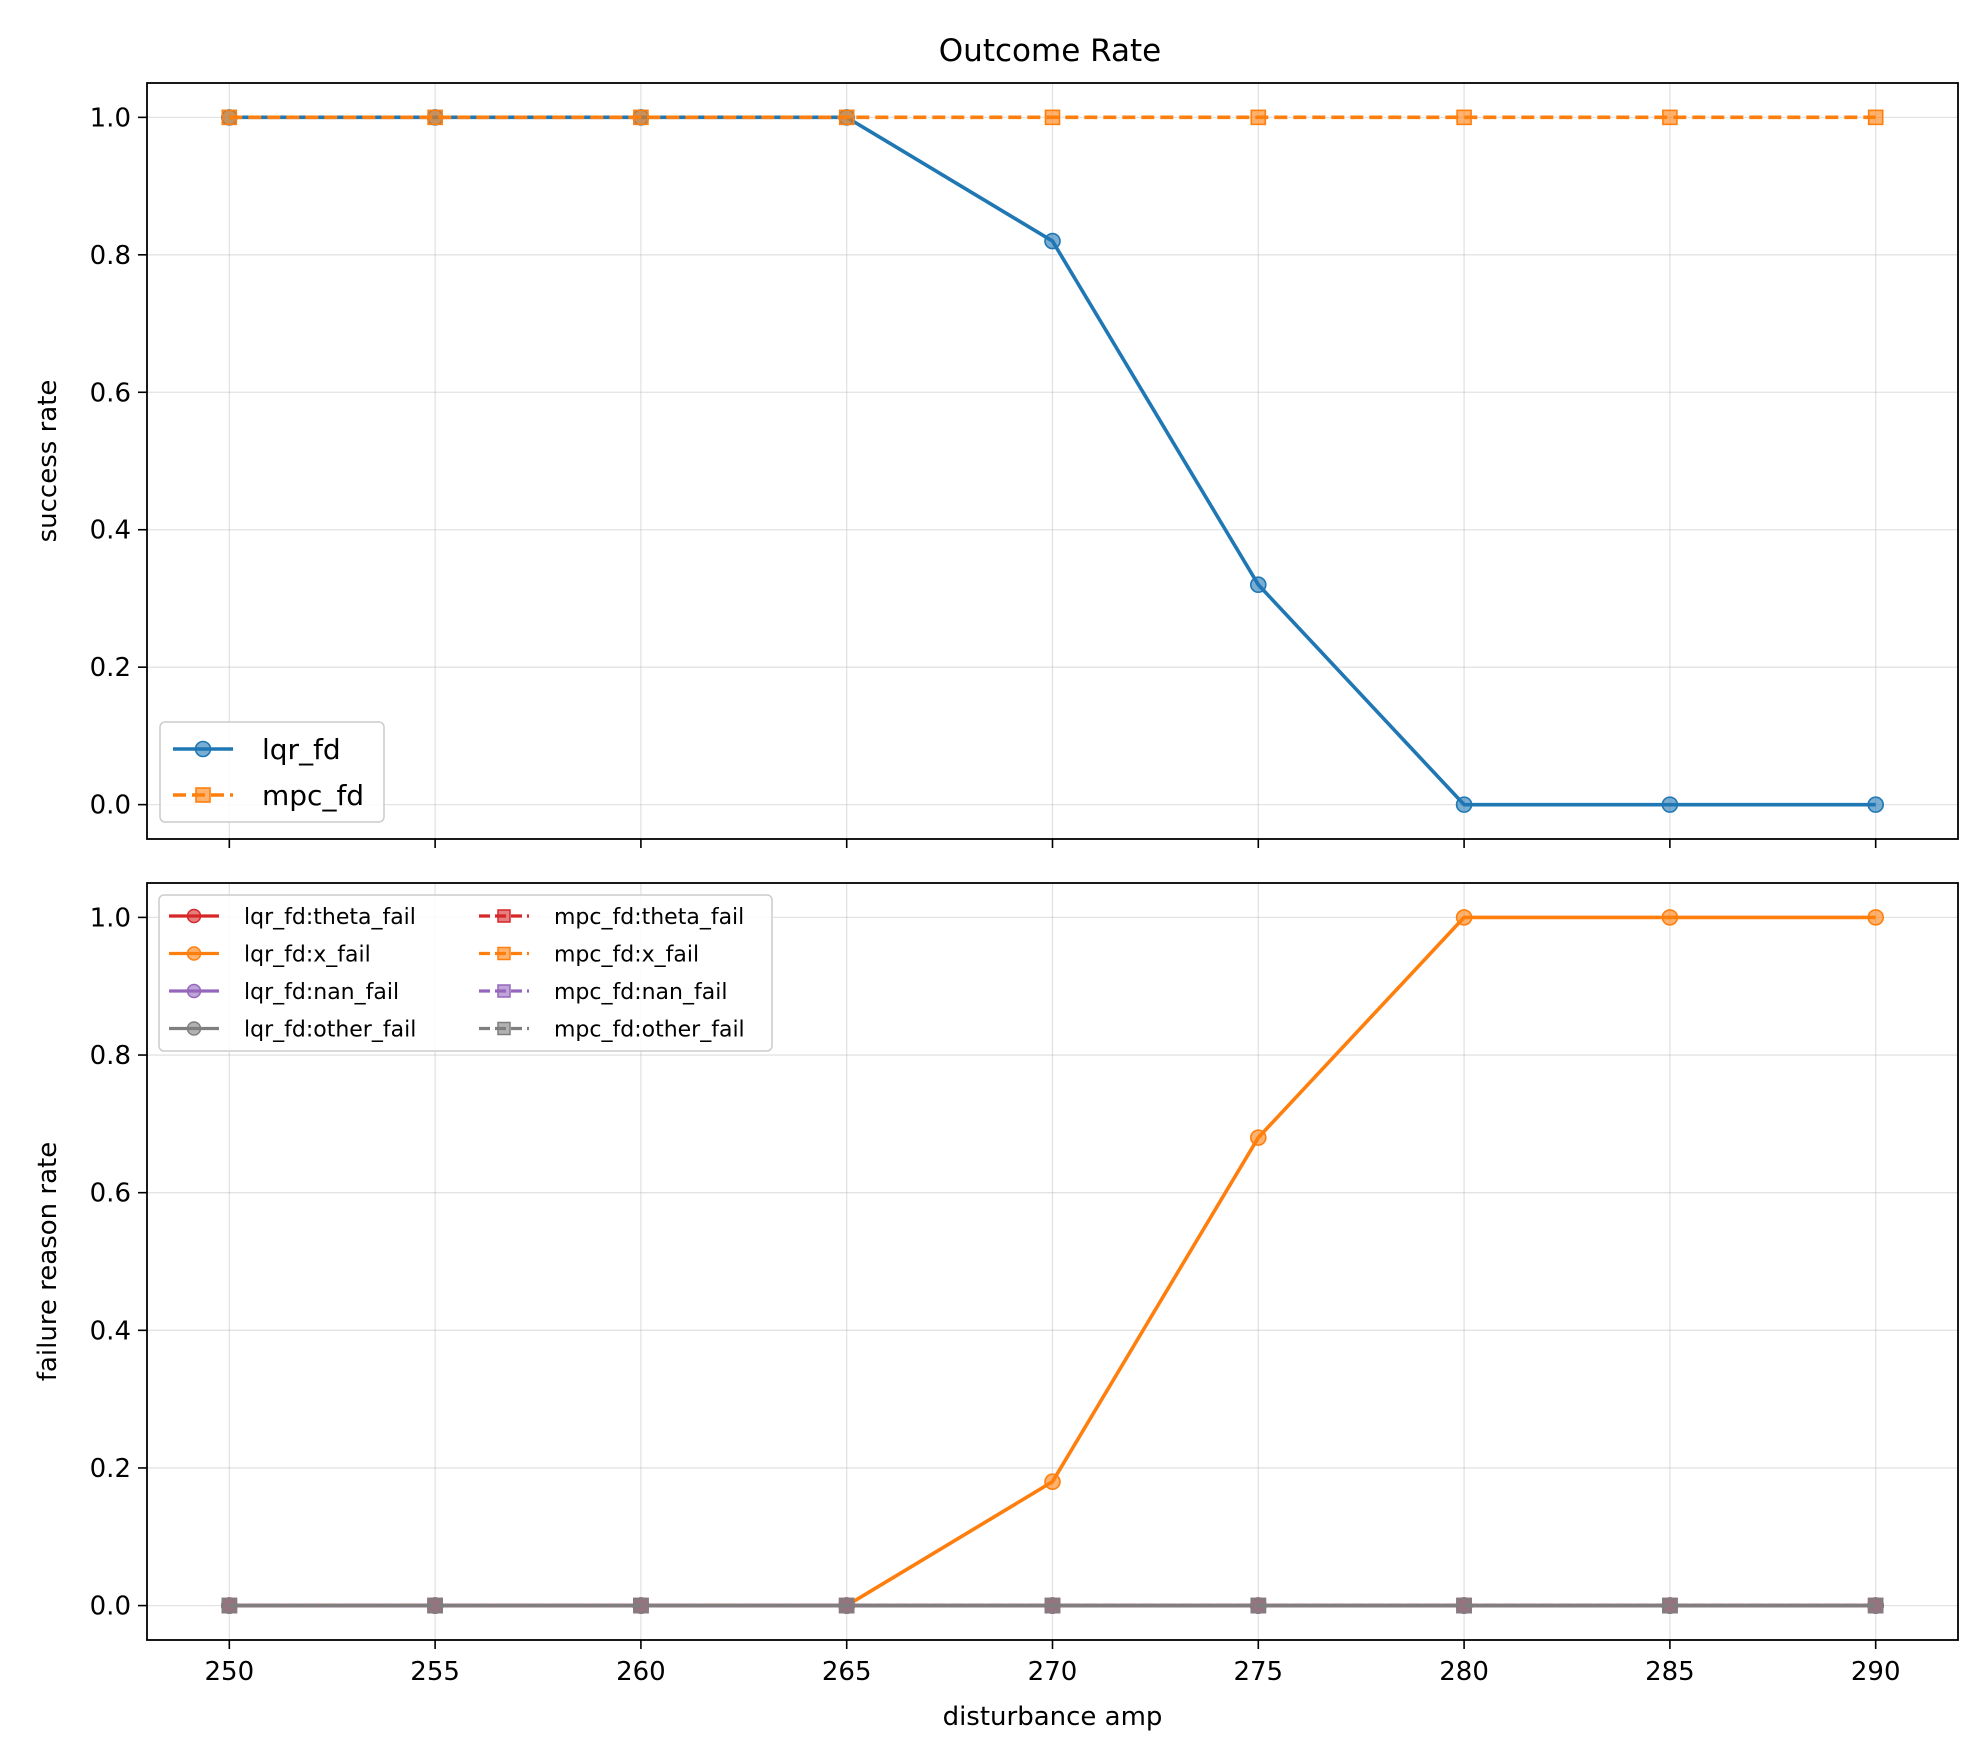  What do you see at coordinates (649, 917) in the screenshot?
I see `legend-label: mpc_fd:theta_fail` at bounding box center [649, 917].